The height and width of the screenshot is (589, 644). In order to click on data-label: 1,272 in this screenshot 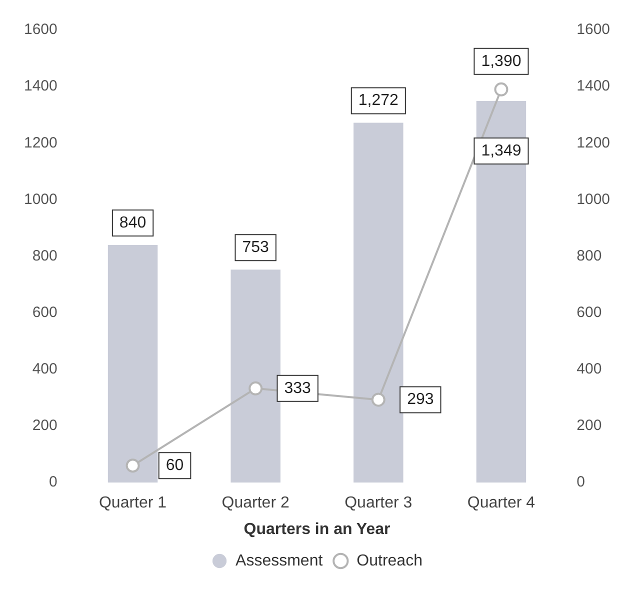, I will do `click(378, 101)`.